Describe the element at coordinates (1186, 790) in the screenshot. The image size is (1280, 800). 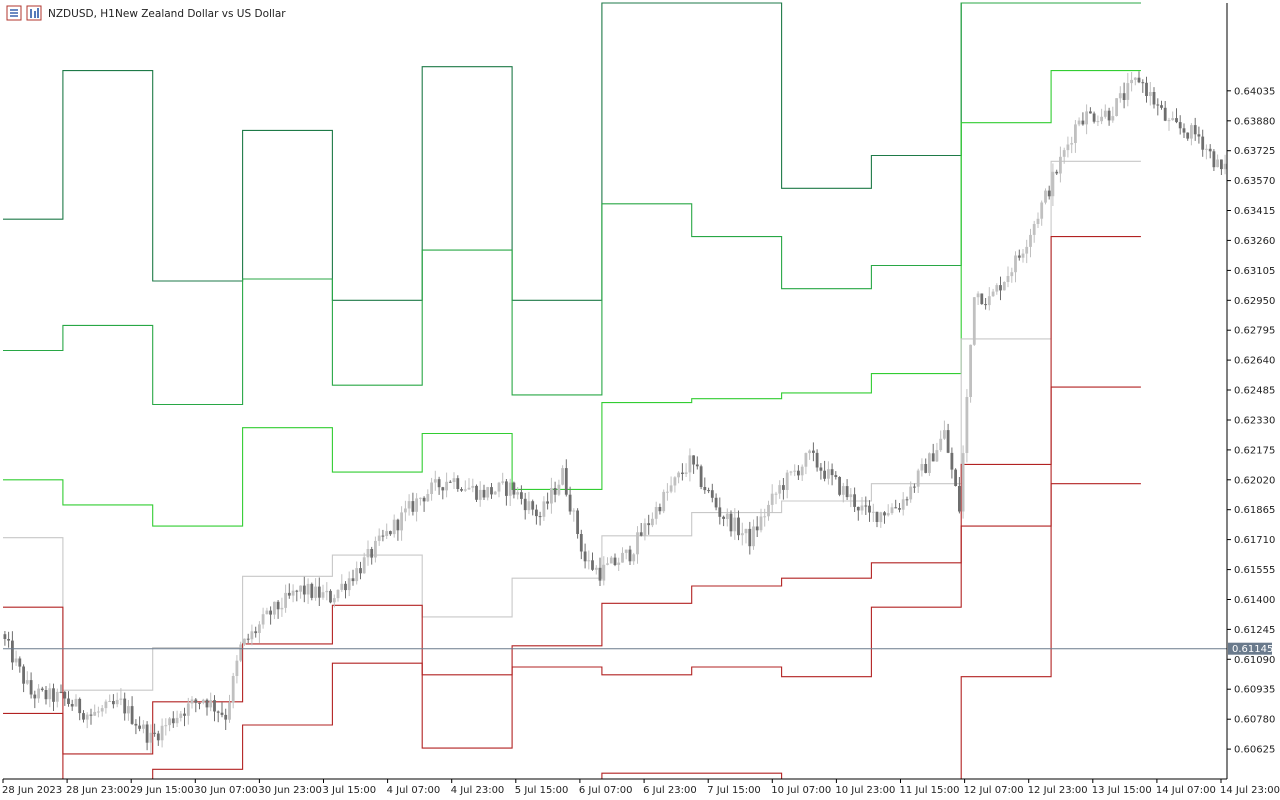
I see `x-tick-label: 14 Jul 07:00` at that location.